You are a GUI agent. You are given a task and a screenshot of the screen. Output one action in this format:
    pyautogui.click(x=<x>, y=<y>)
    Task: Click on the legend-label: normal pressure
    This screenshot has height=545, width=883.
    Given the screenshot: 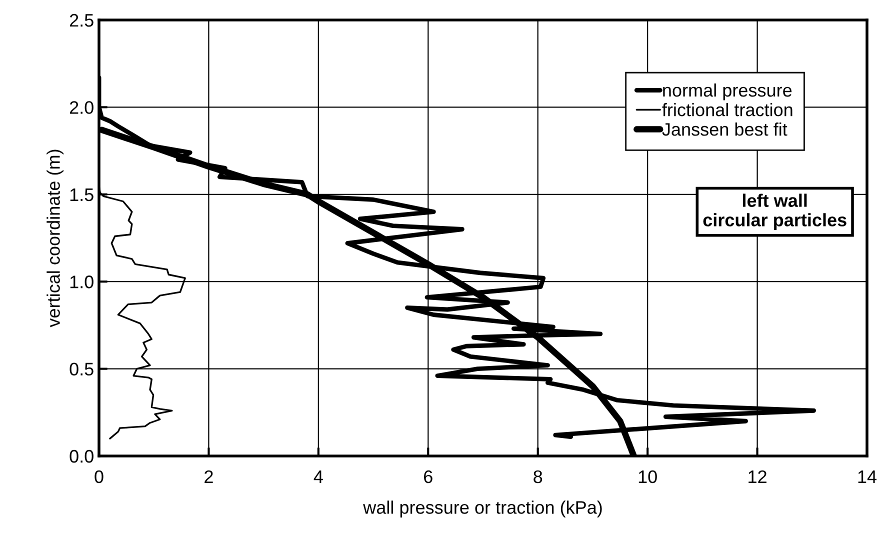 What is the action you would take?
    pyautogui.click(x=727, y=91)
    